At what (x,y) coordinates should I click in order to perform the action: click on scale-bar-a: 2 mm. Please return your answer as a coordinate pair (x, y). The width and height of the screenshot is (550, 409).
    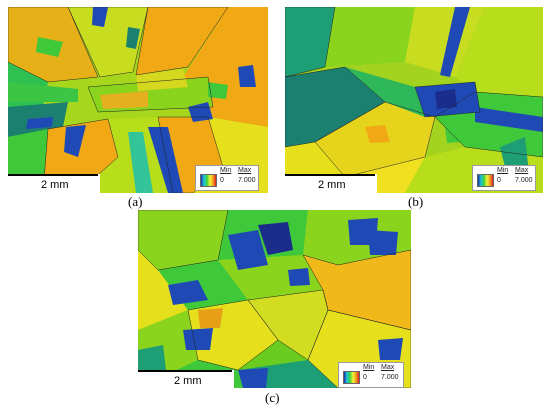
    Looking at the image, I should click on (54, 183).